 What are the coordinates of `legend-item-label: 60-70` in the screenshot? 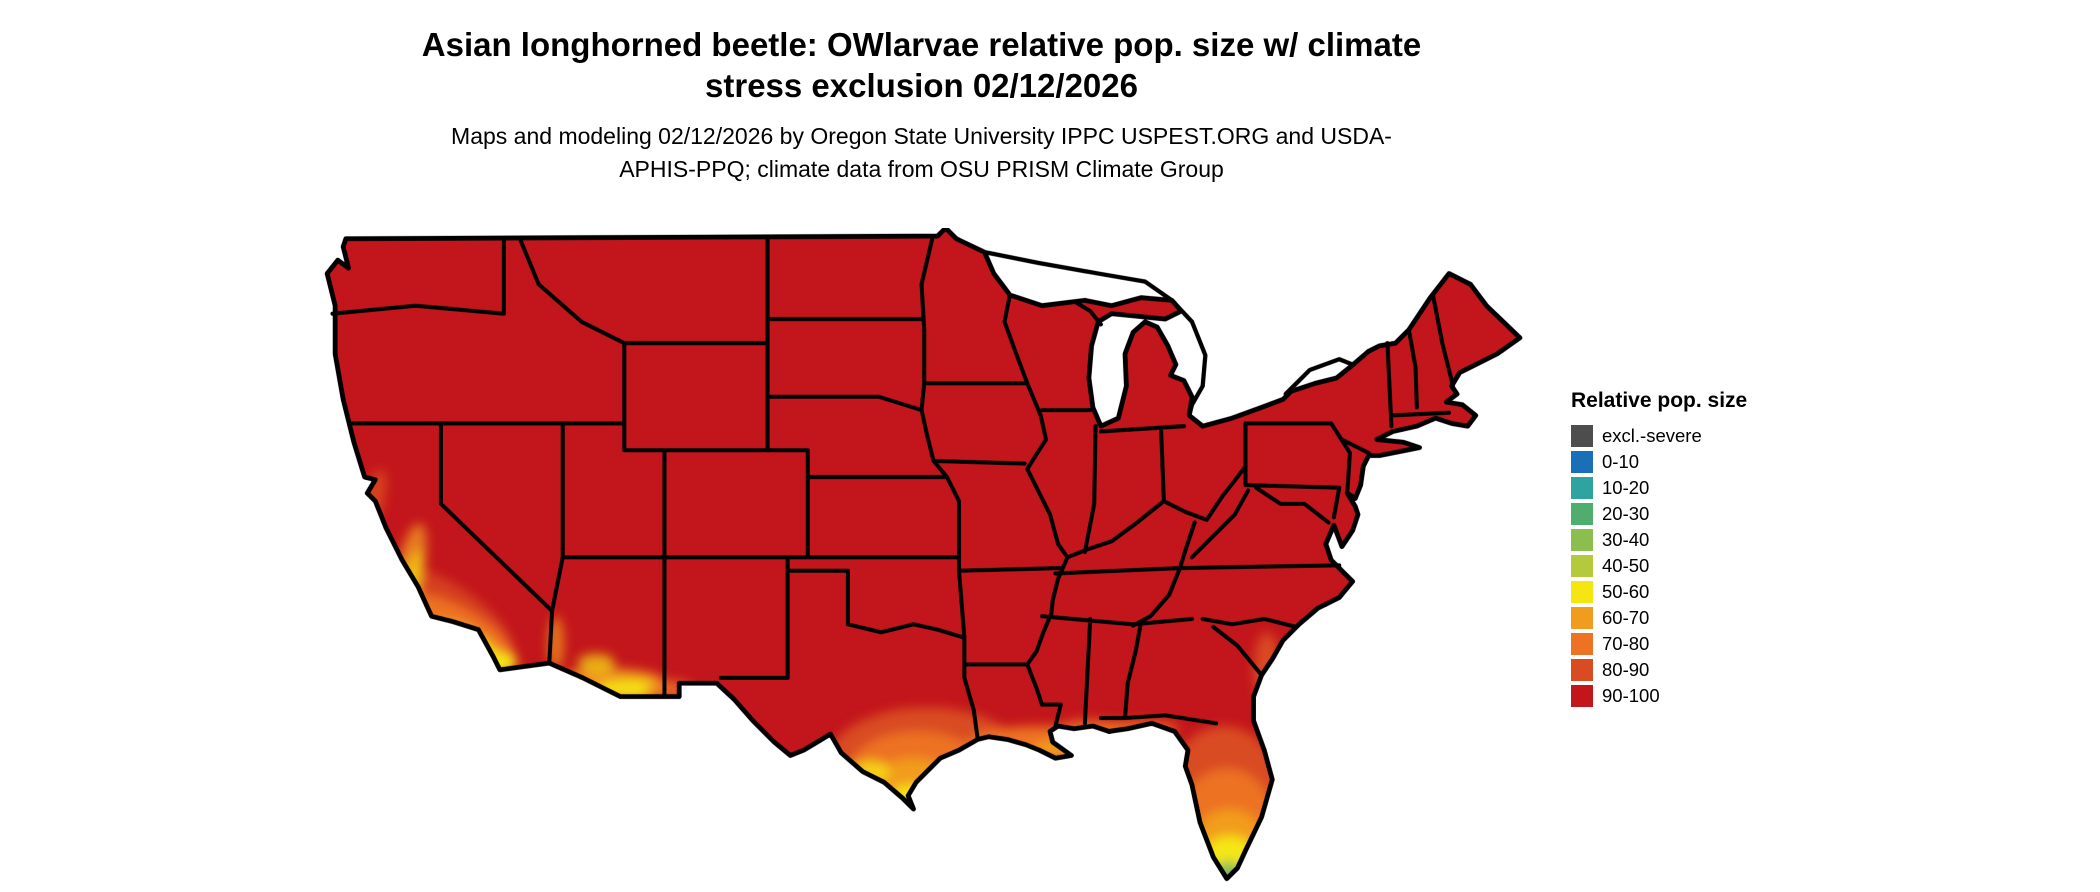 It's located at (1626, 617).